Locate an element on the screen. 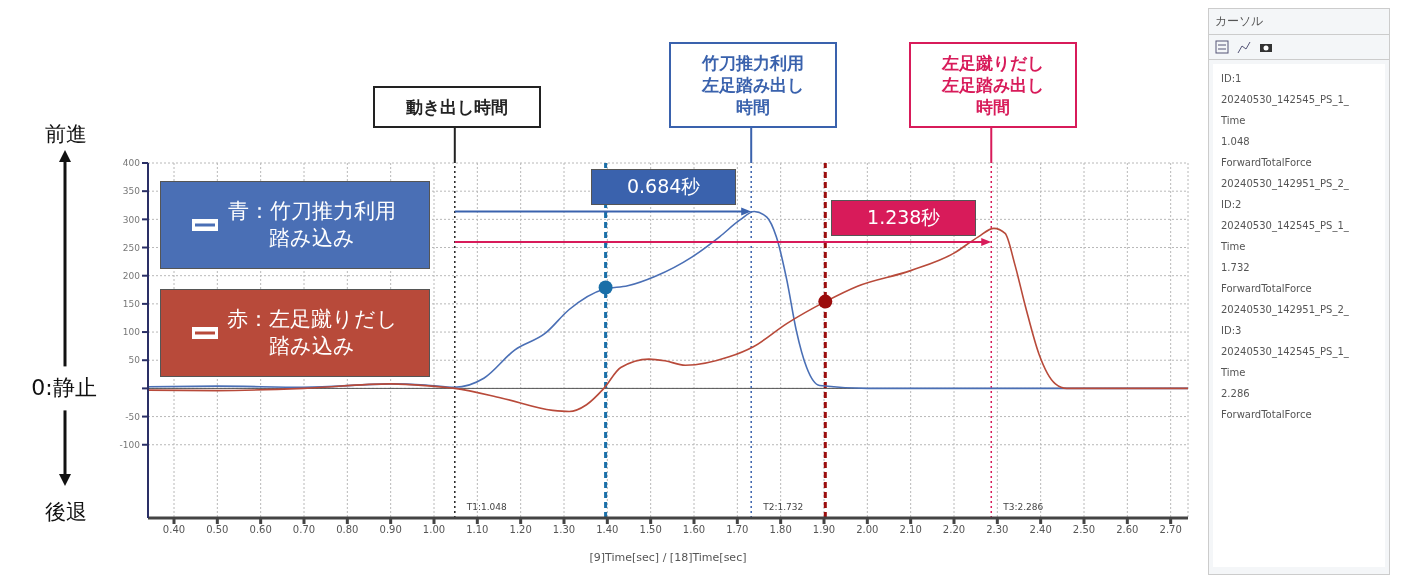  x-axis-title: [9]Time[sec] / [18]Time[sec] is located at coordinates (668, 557).